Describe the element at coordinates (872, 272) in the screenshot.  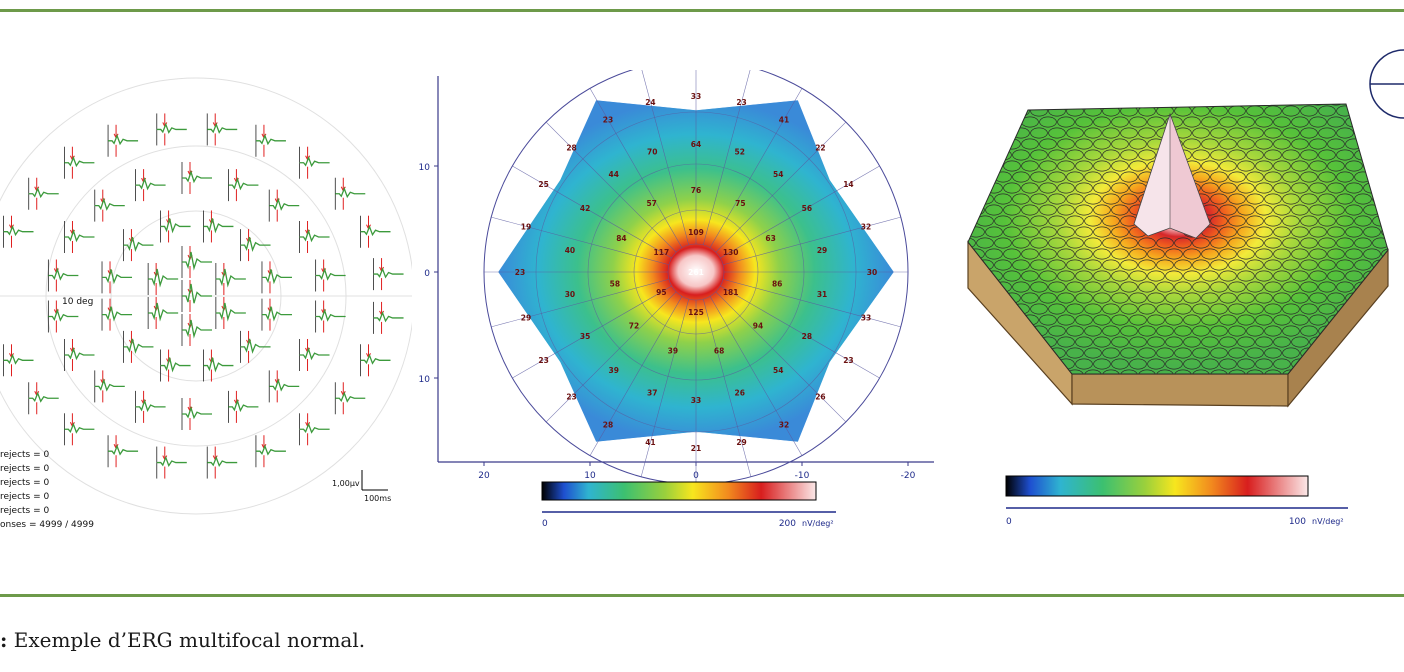
I see `response-value: 30` at that location.